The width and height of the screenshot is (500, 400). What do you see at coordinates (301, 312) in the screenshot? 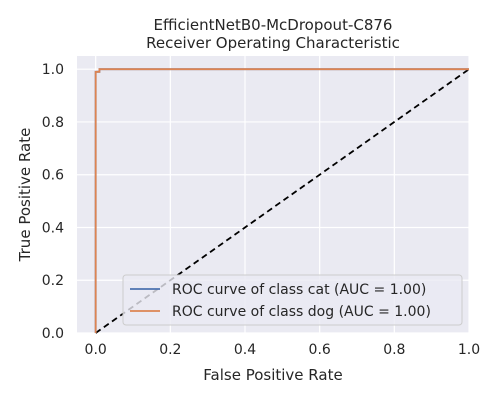
I see `legend-entry-dog: ROC curve of class dog (AUC = 1.00)` at bounding box center [301, 312].